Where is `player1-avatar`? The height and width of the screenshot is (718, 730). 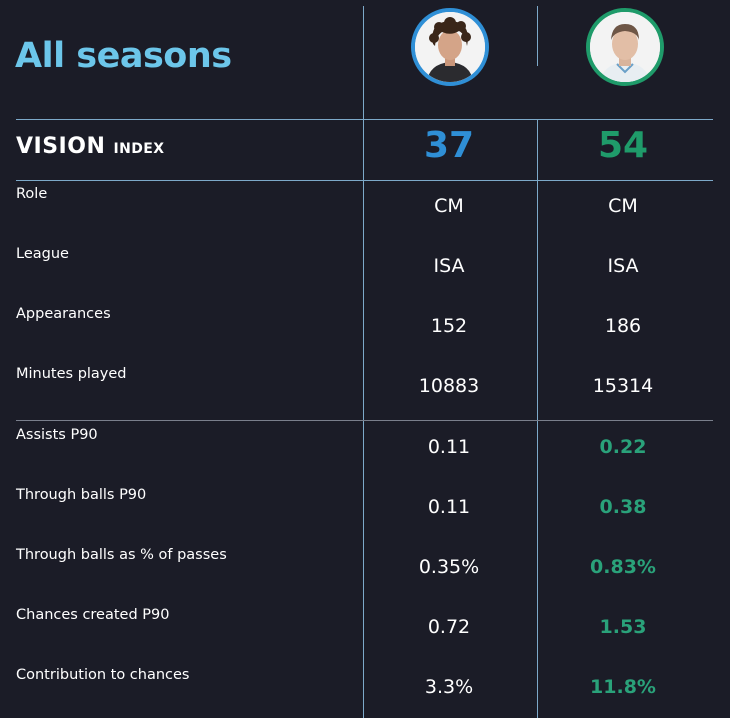
player1-avatar is located at coordinates (450, 47).